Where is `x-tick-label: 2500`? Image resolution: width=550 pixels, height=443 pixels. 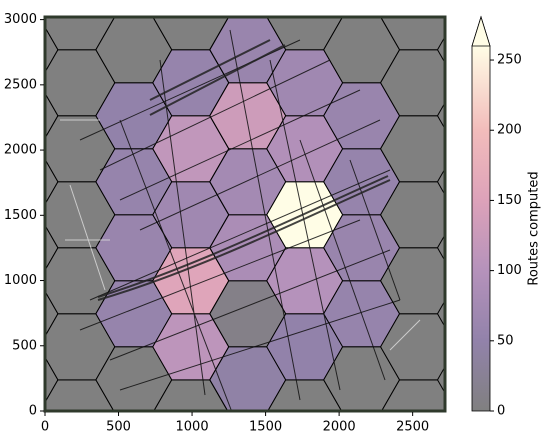 x-tick-label: 2500 is located at coordinates (412, 427).